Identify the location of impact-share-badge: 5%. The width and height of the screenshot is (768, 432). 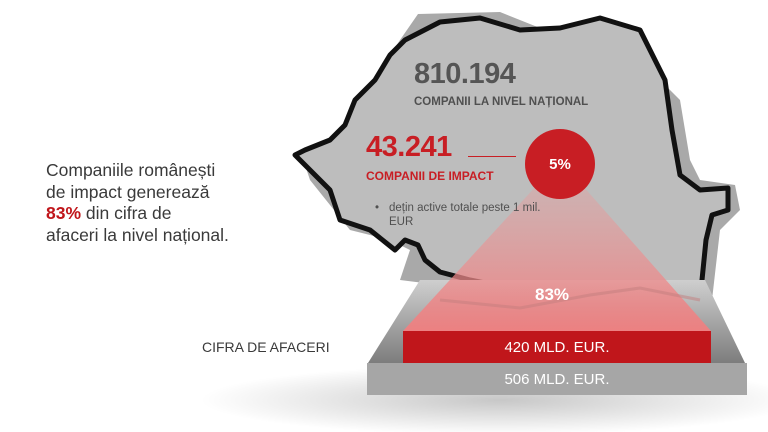
(560, 164).